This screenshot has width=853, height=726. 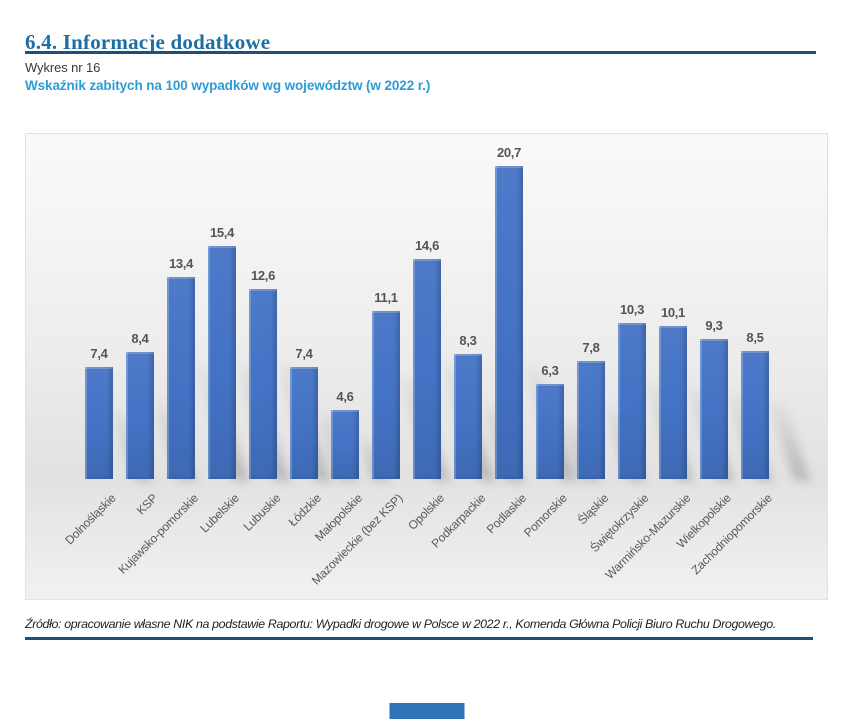 I want to click on x-axis-label: Dolnośląskie, so click(x=90, y=519).